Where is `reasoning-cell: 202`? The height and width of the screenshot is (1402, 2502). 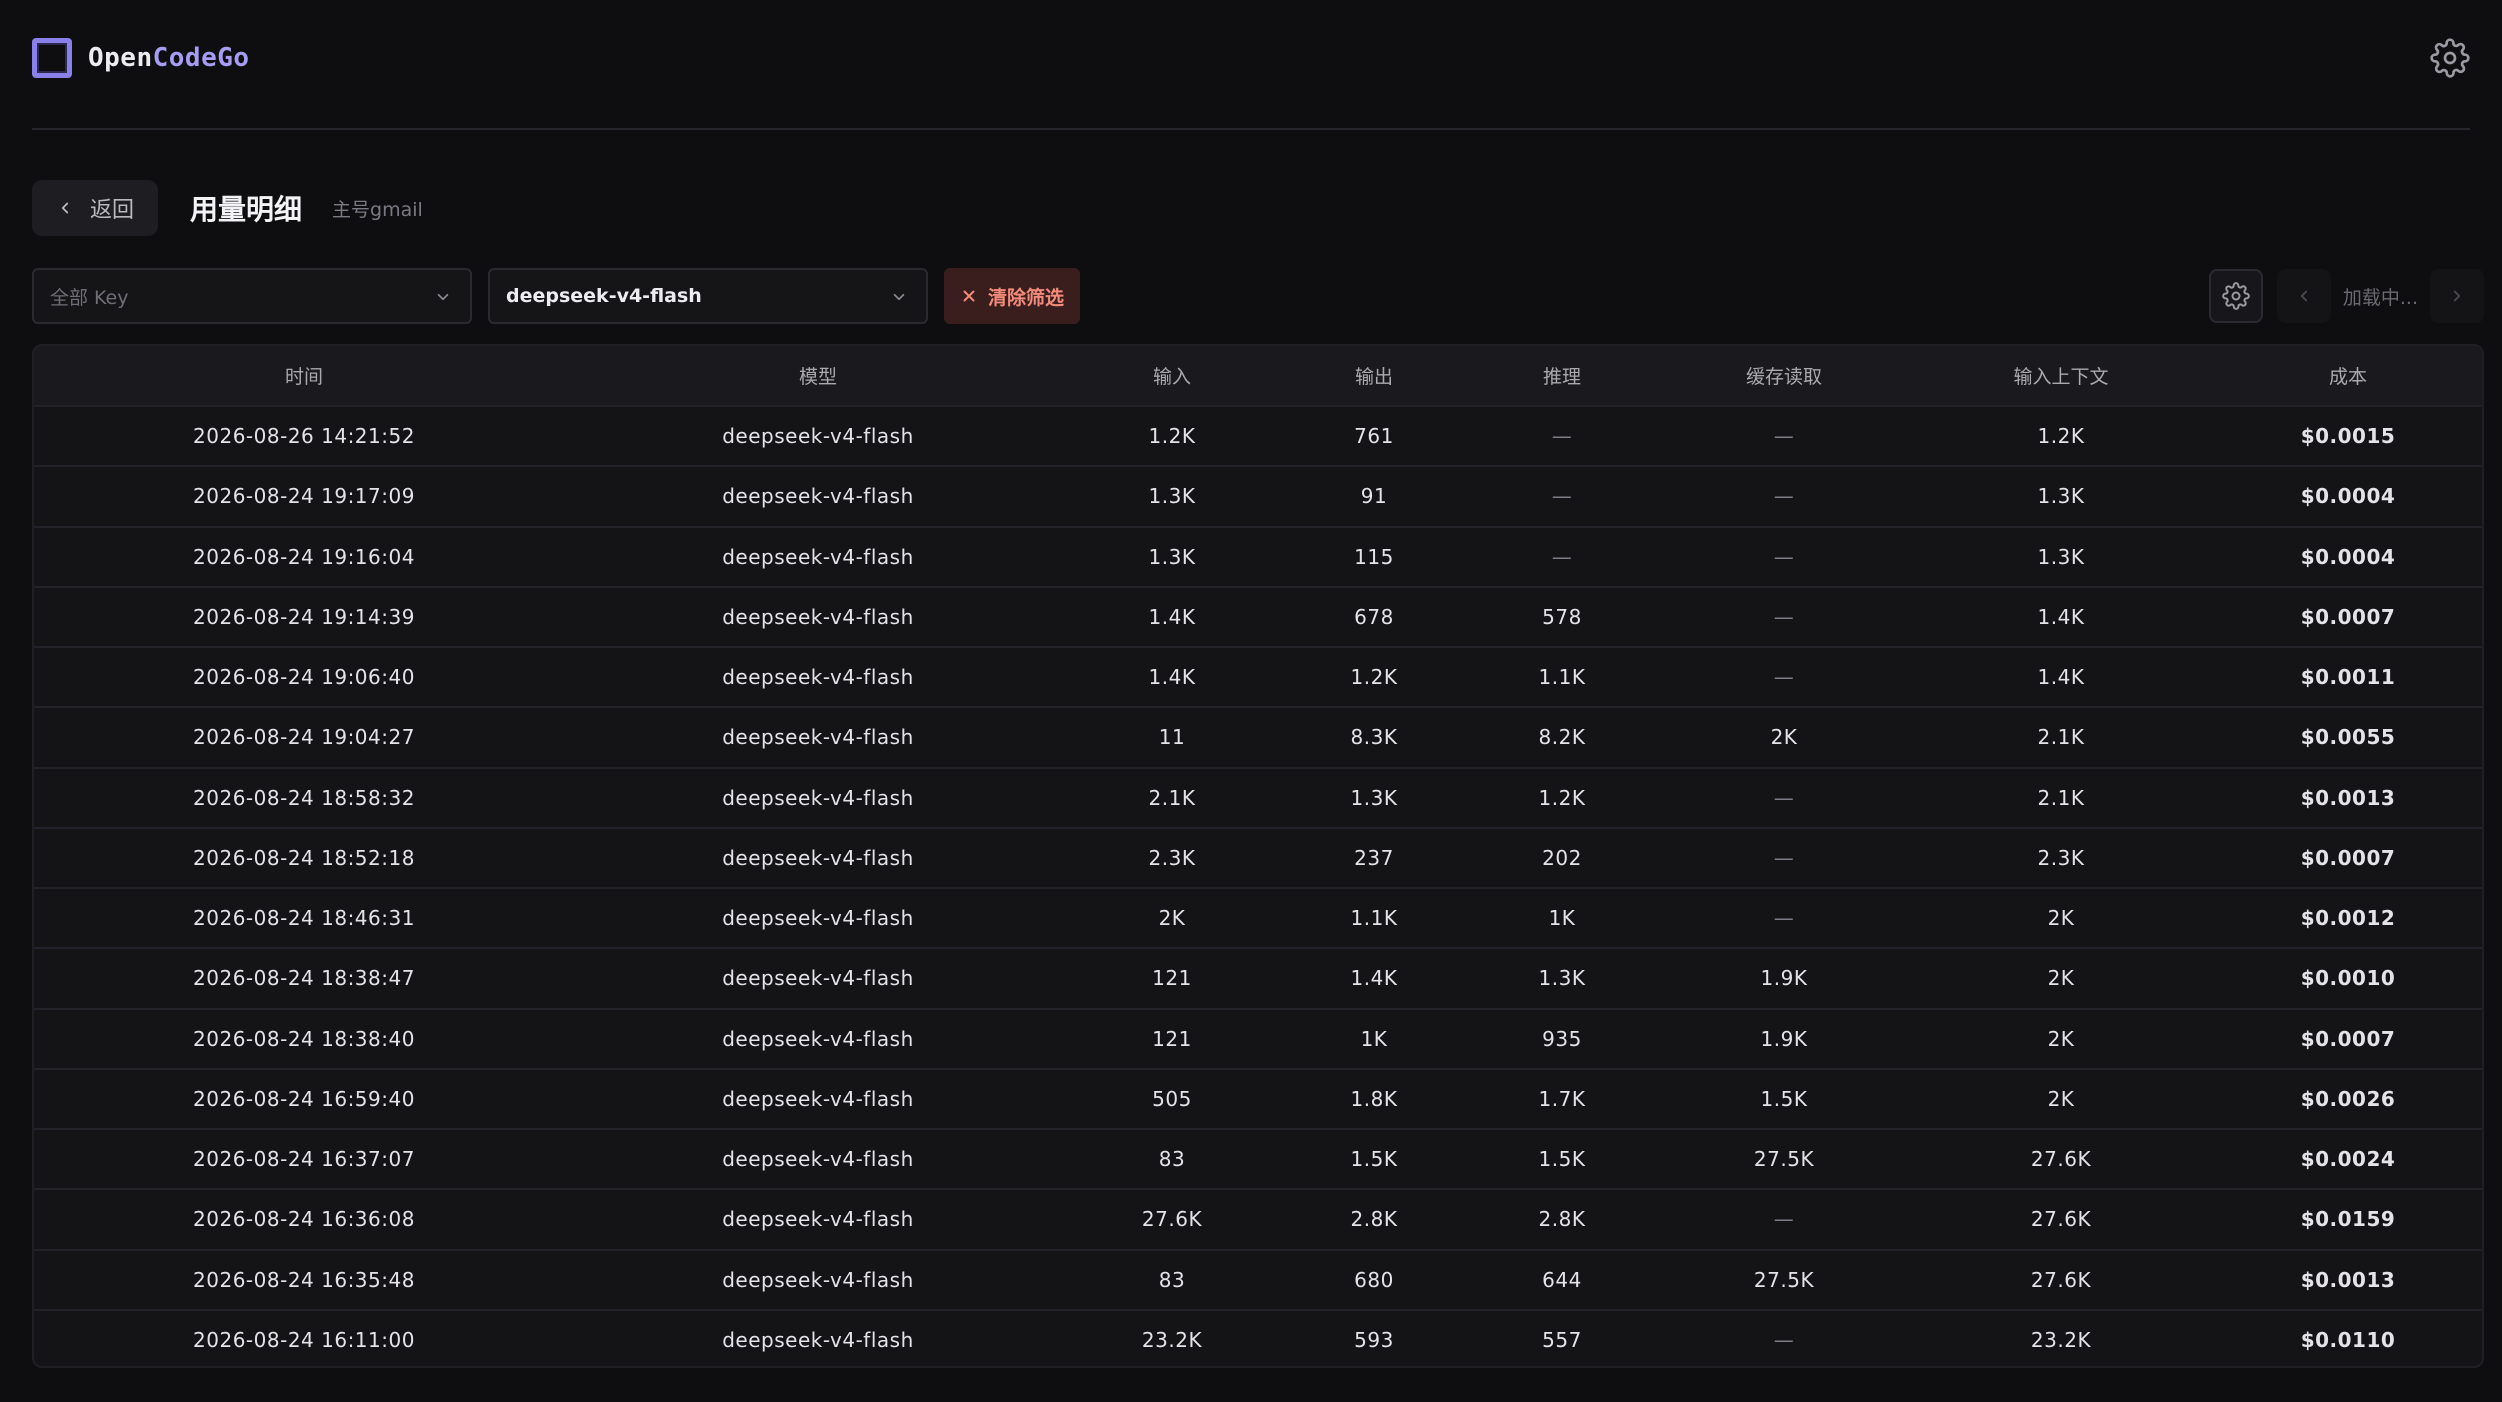
reasoning-cell: 202 is located at coordinates (1562, 857).